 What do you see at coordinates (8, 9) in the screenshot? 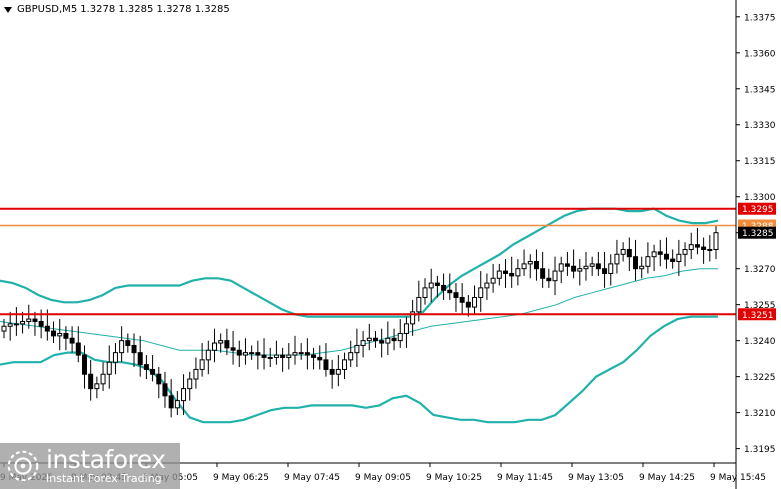
I see `dropdown-triangle-icon` at bounding box center [8, 9].